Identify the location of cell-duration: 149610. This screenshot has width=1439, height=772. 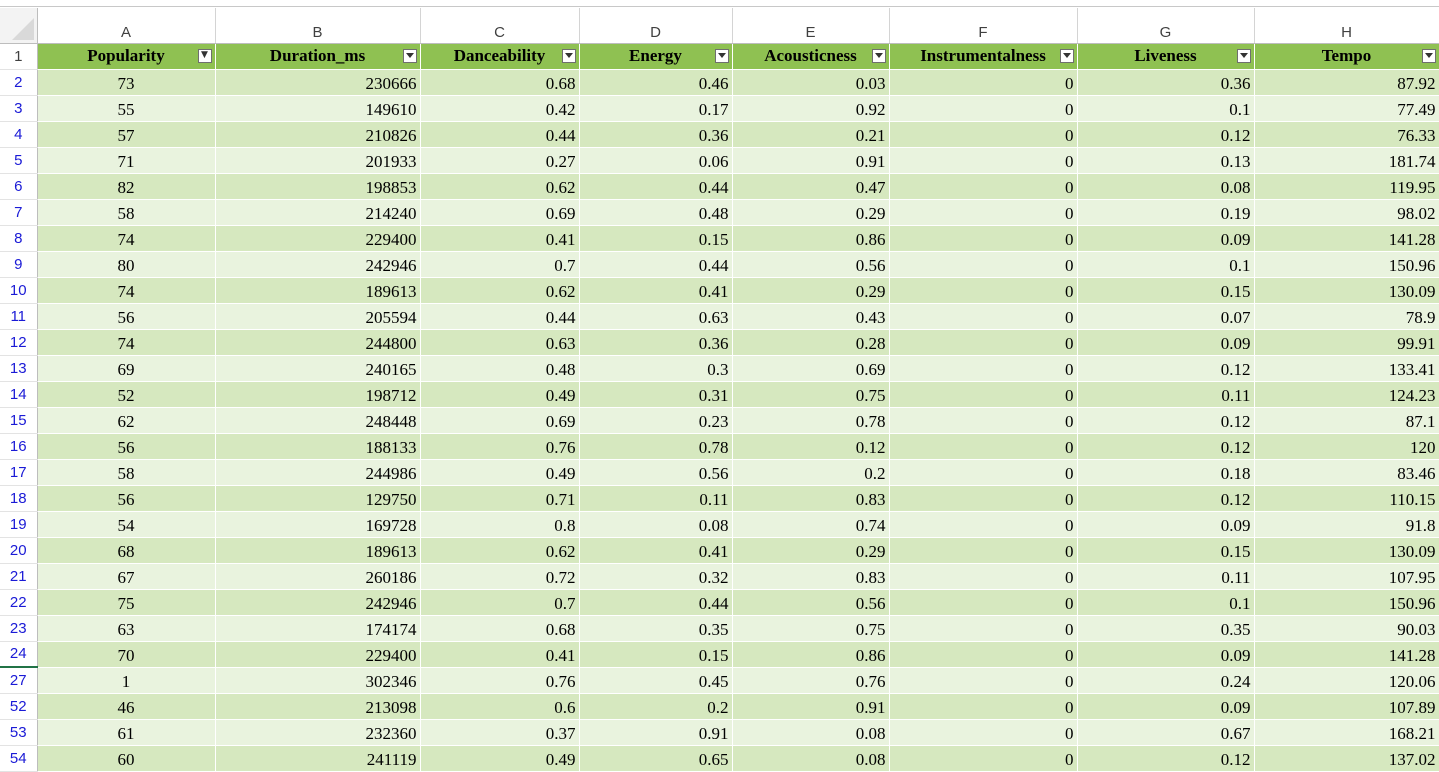
(318, 108).